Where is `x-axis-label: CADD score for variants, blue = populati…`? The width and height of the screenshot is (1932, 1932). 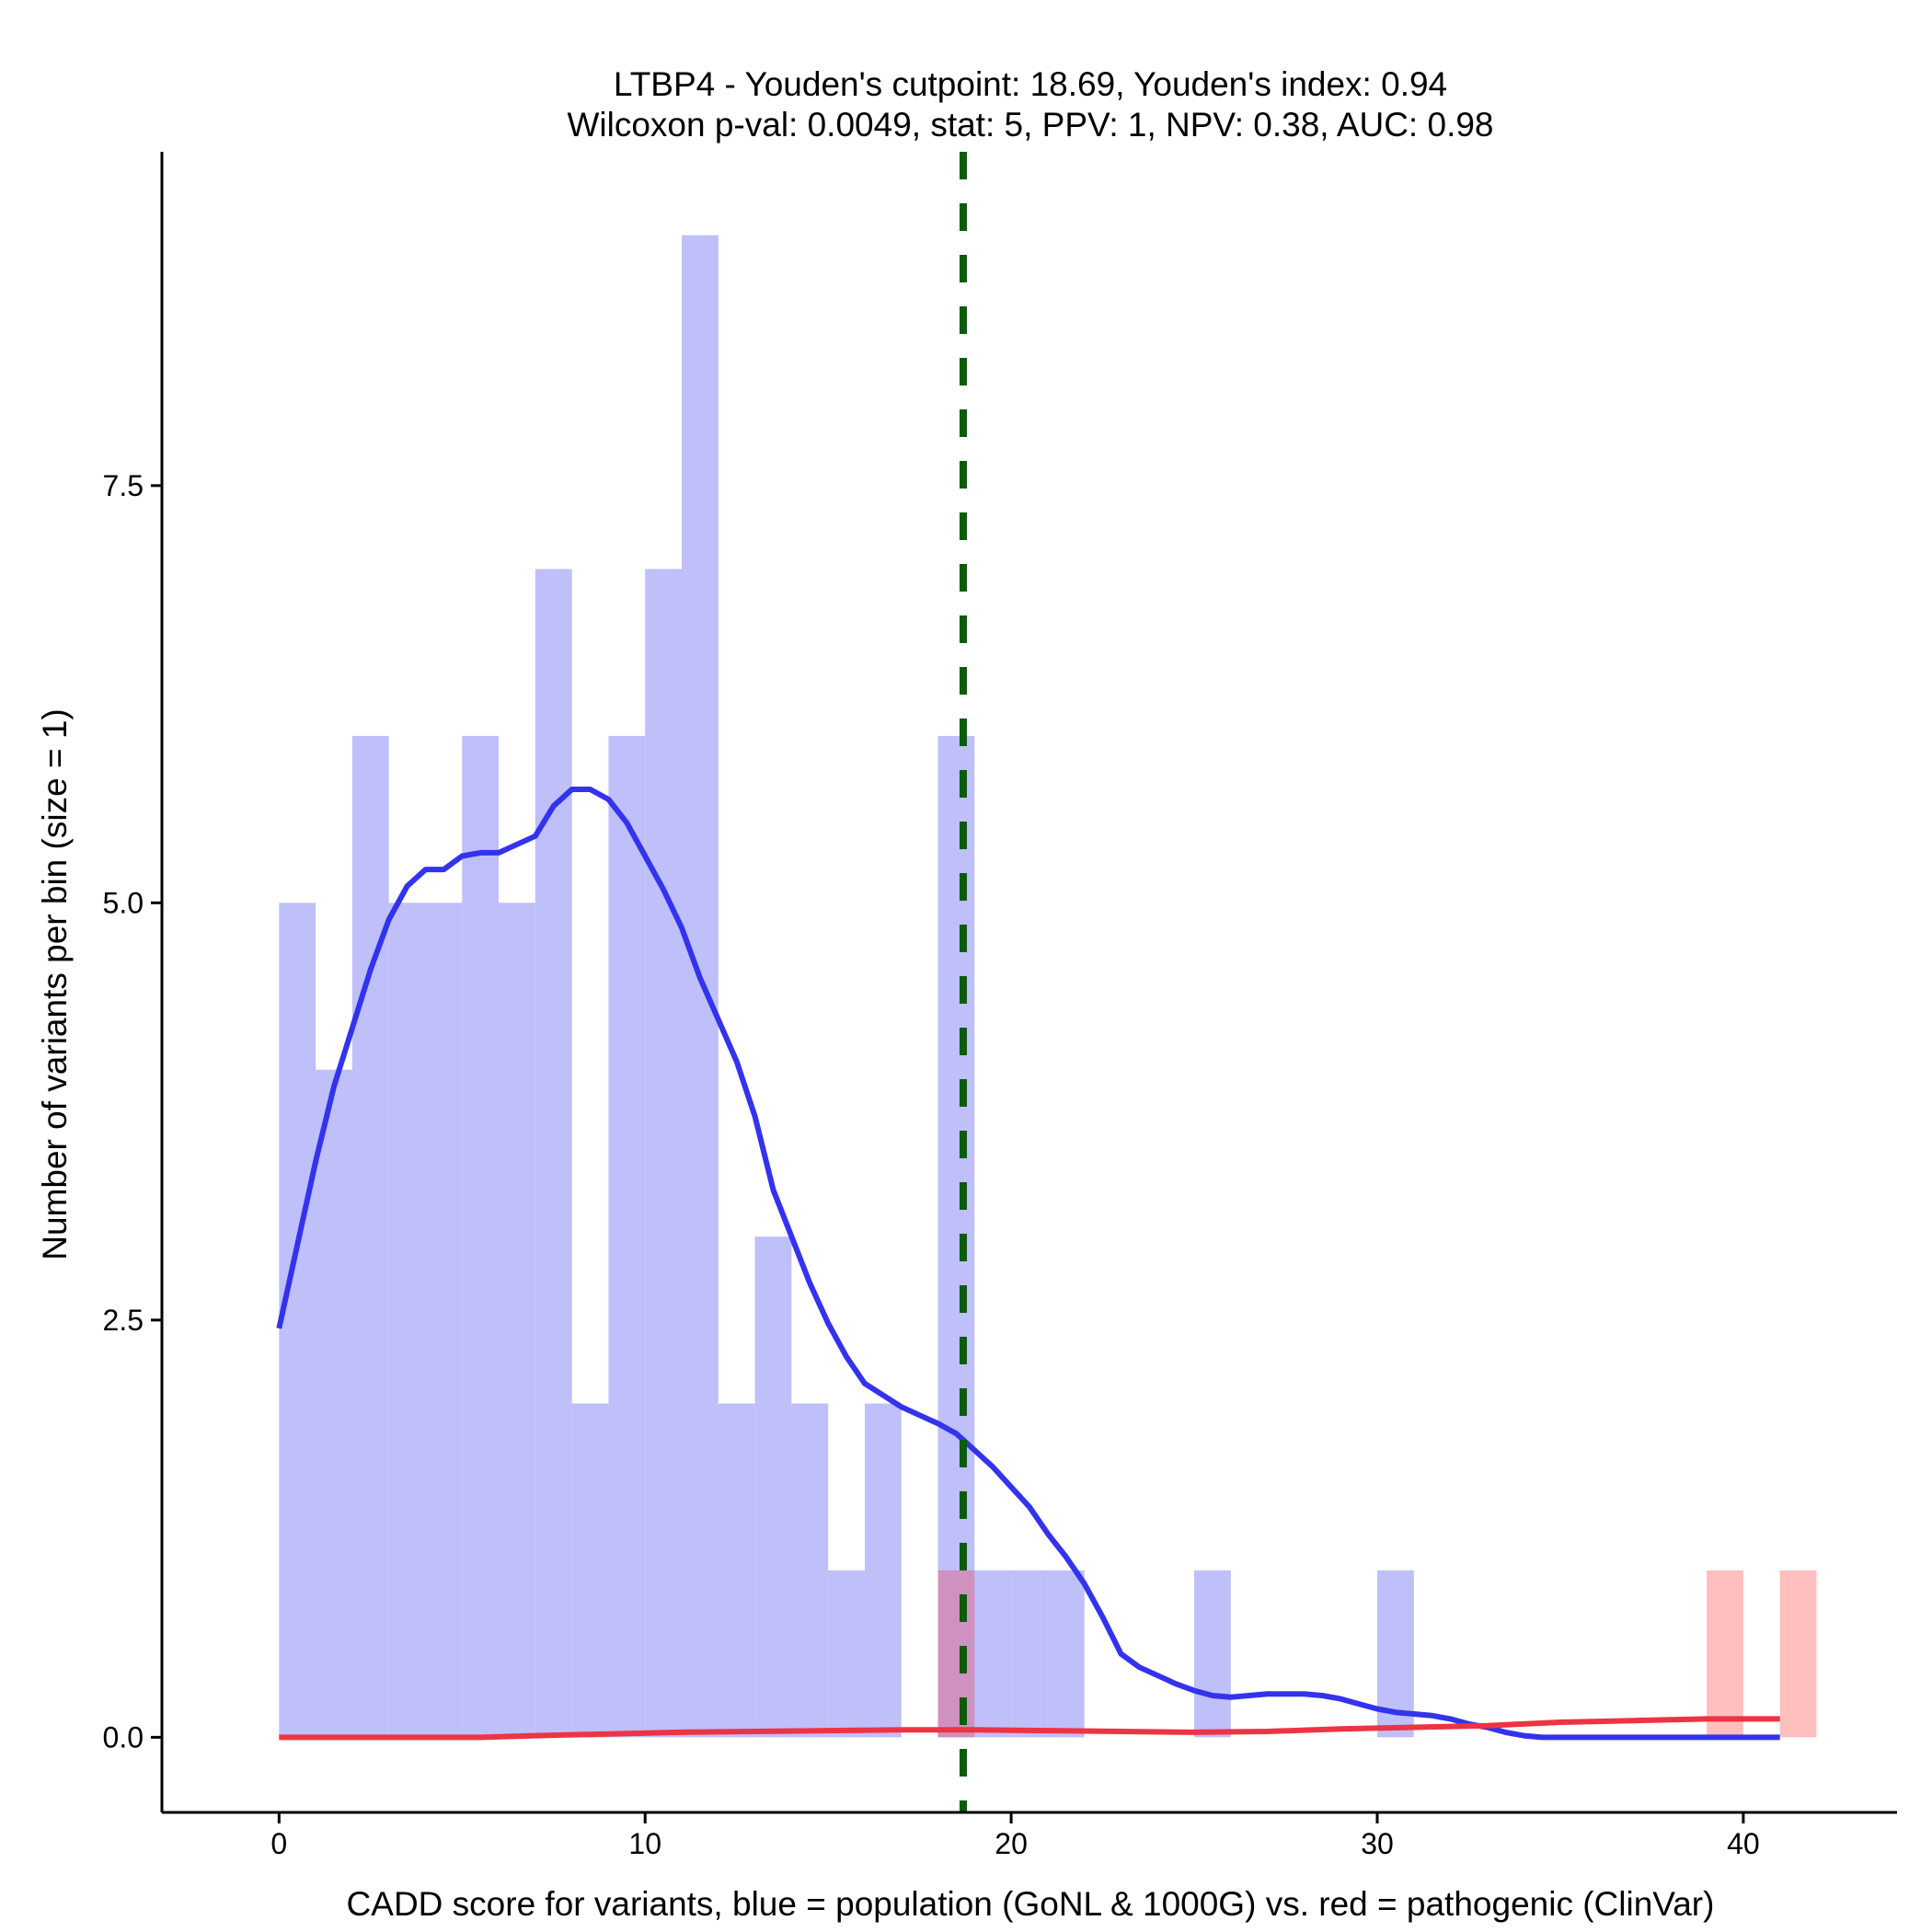 x-axis-label: CADD score for variants, blue = populati… is located at coordinates (1031, 1904).